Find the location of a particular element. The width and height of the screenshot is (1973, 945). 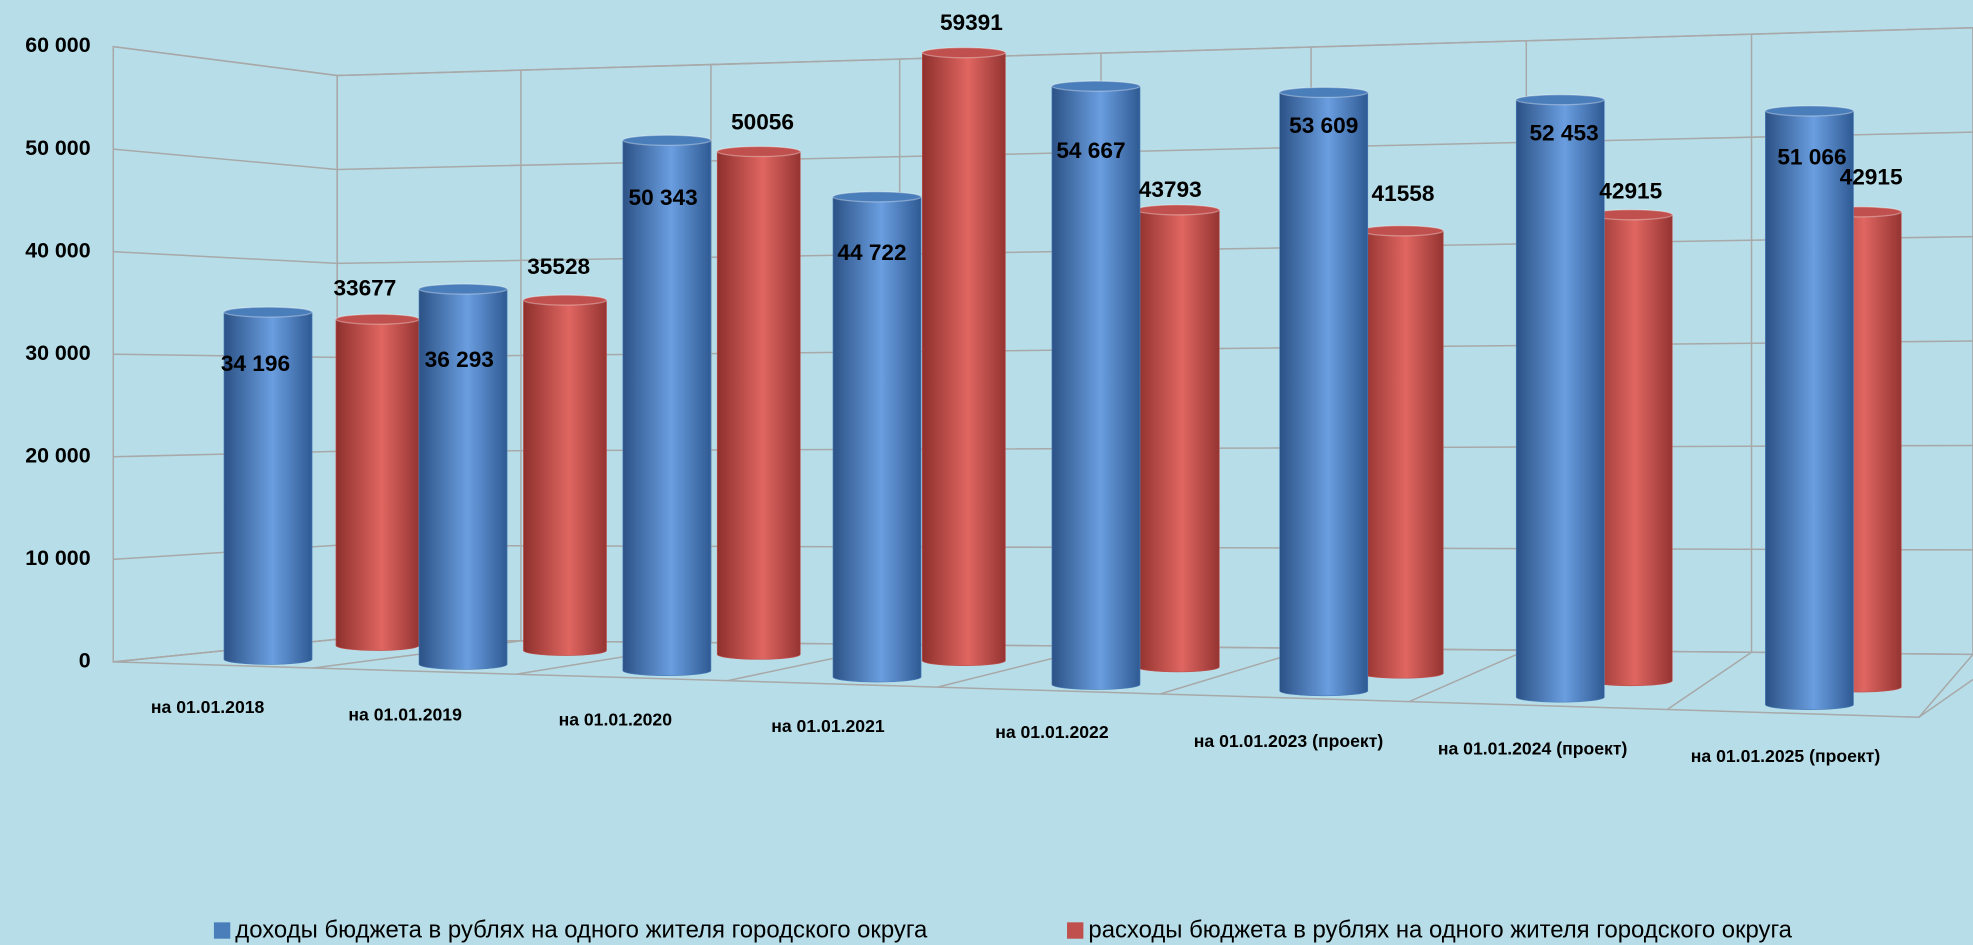

data-label: 35528 is located at coordinates (558, 266).